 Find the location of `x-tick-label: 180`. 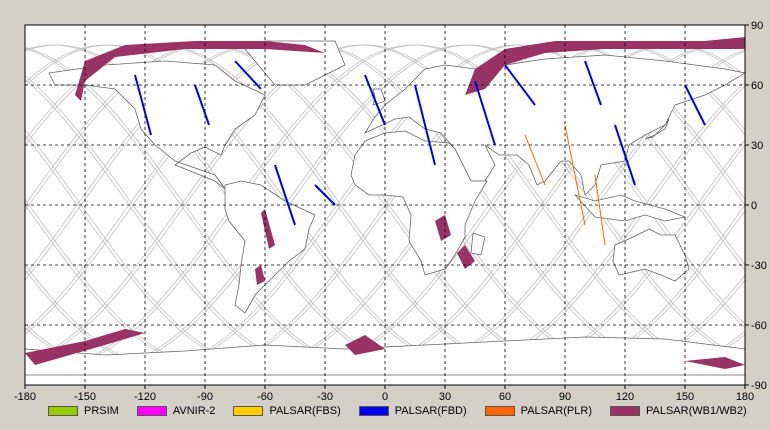

x-tick-label: 180 is located at coordinates (745, 397).